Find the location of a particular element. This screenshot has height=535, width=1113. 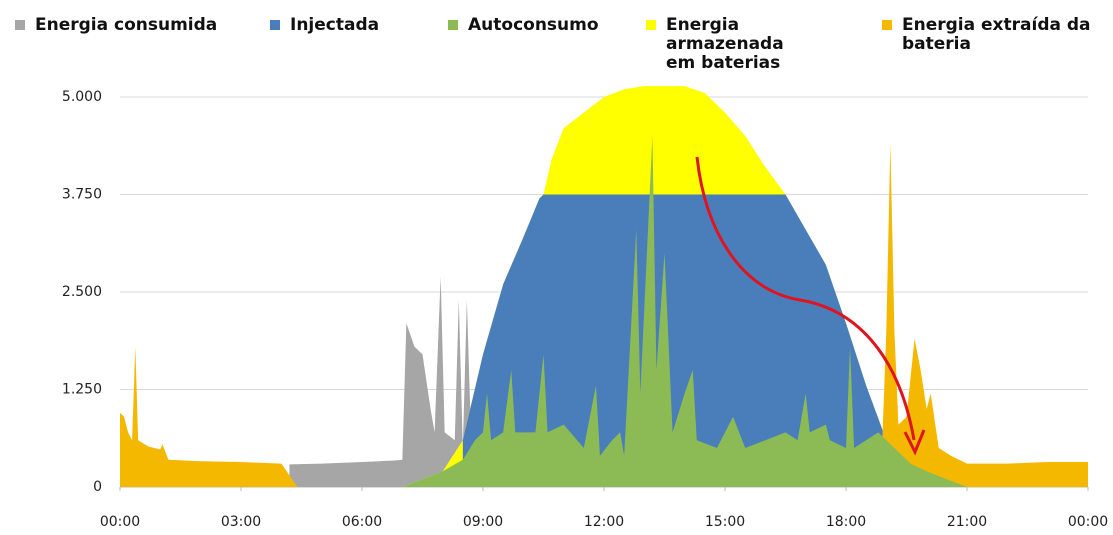

legend-label: Energia armazenada em baterias is located at coordinates (725, 44).